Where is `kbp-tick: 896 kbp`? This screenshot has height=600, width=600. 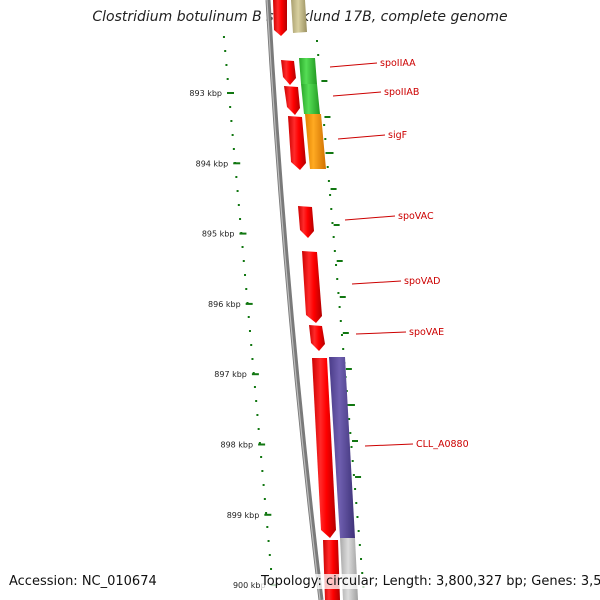
kbp-tick: 896 kbp is located at coordinates (230, 304).